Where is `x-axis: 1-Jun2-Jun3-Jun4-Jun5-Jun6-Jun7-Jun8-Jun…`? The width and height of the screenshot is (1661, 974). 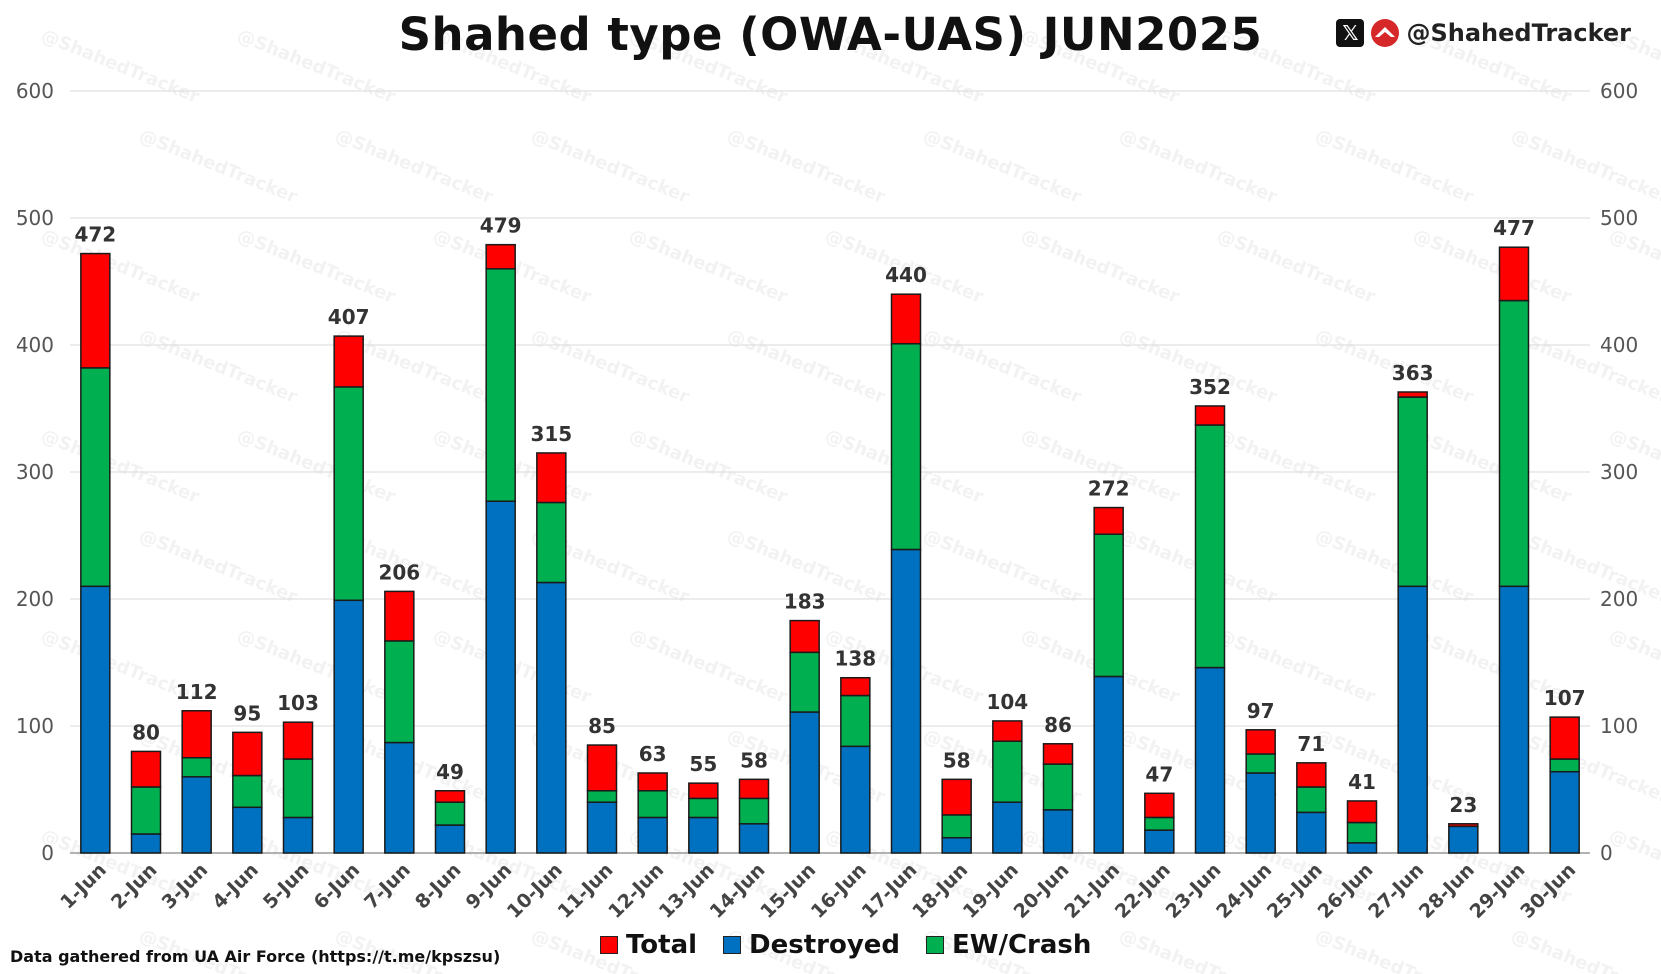
x-axis: 1-Jun2-Jun3-Jun4-Jun5-Jun6-Jun7-Jun8-Jun… is located at coordinates (818, 891).